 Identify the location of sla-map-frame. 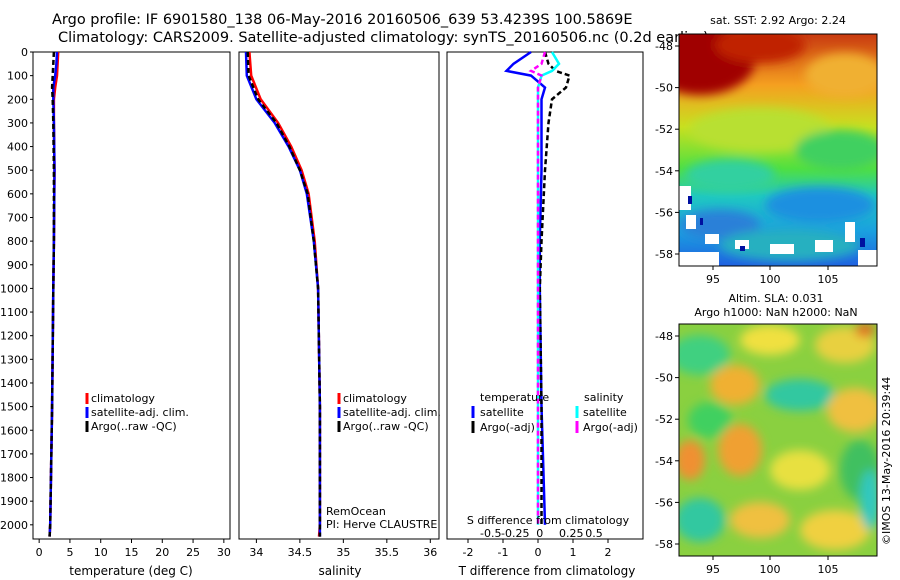
(778, 440).